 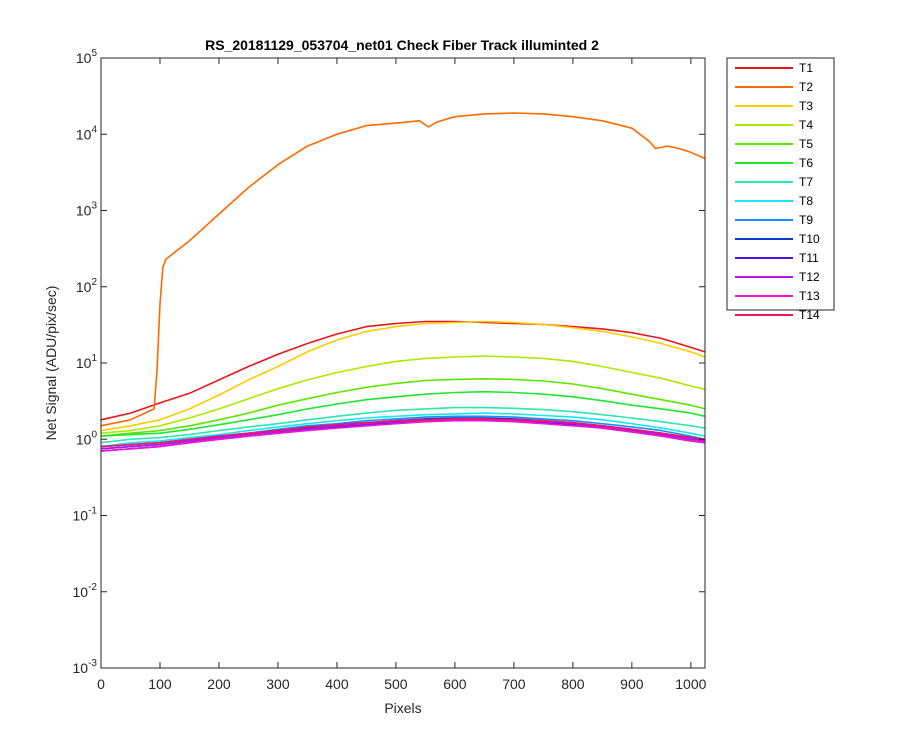 I want to click on legend-label: T3, so click(x=806, y=106).